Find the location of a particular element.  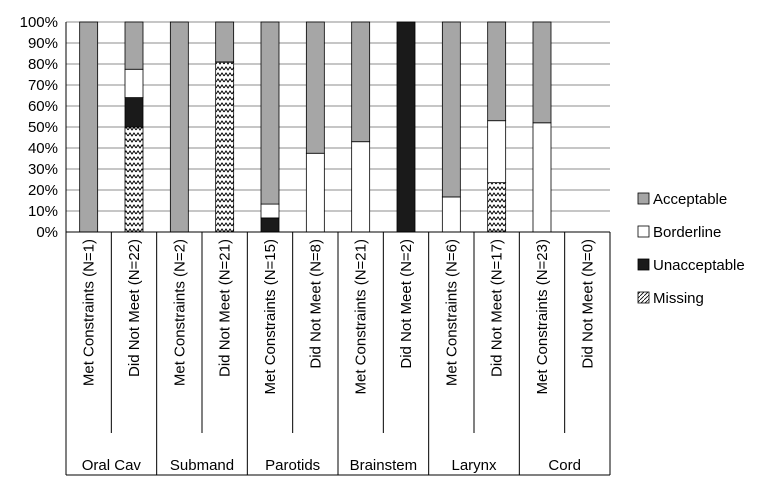

legend-swatch-missing is located at coordinates (643, 297).